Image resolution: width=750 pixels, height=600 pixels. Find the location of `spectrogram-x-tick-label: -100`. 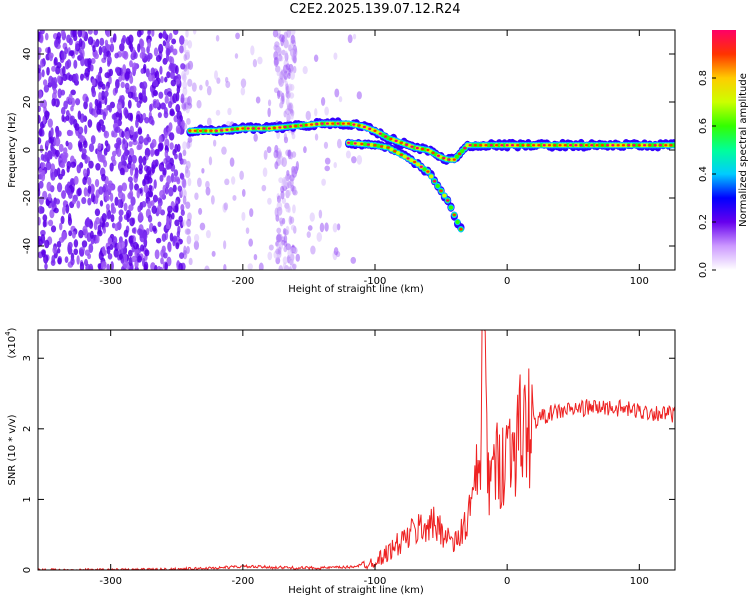

spectrogram-x-tick-label: -100 is located at coordinates (375, 281).